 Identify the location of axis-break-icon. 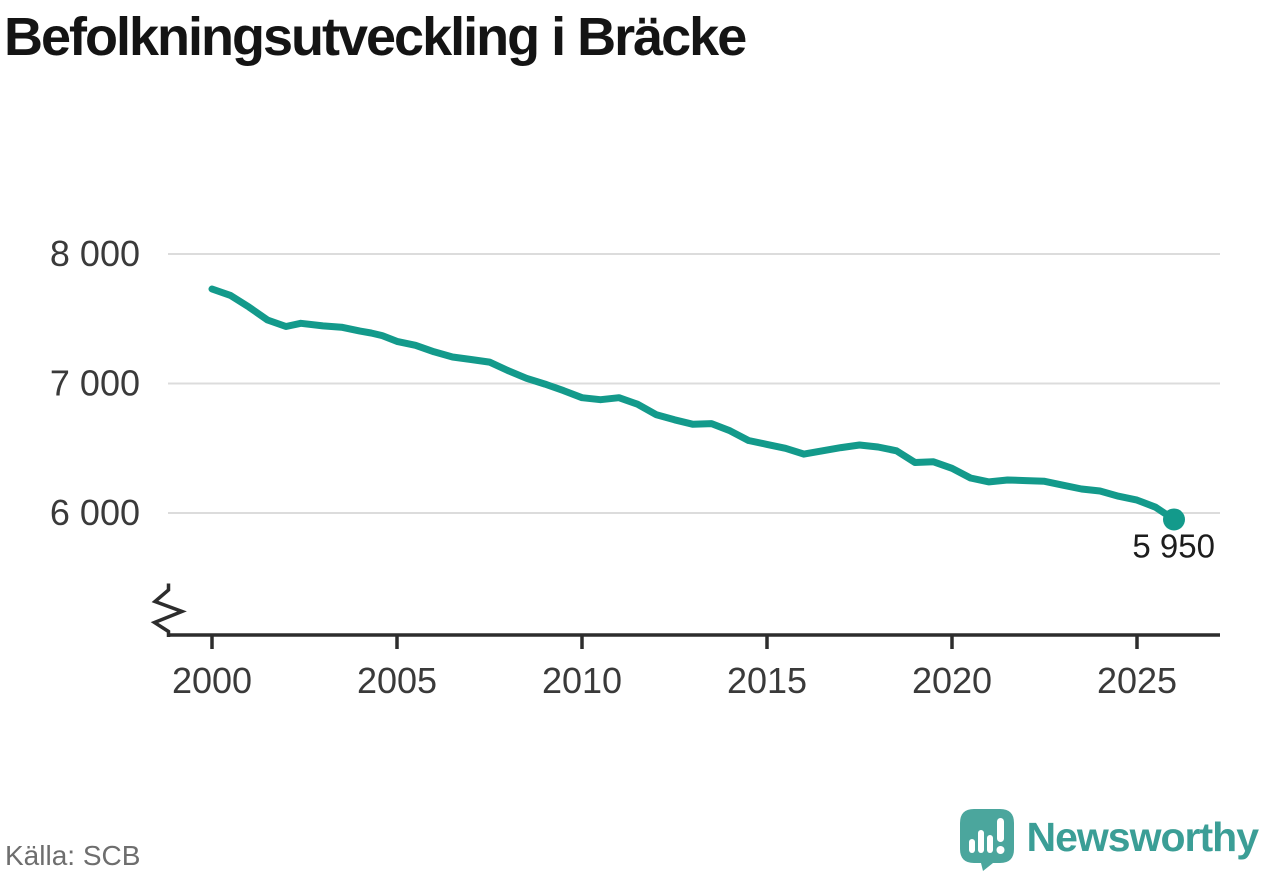
(168, 610).